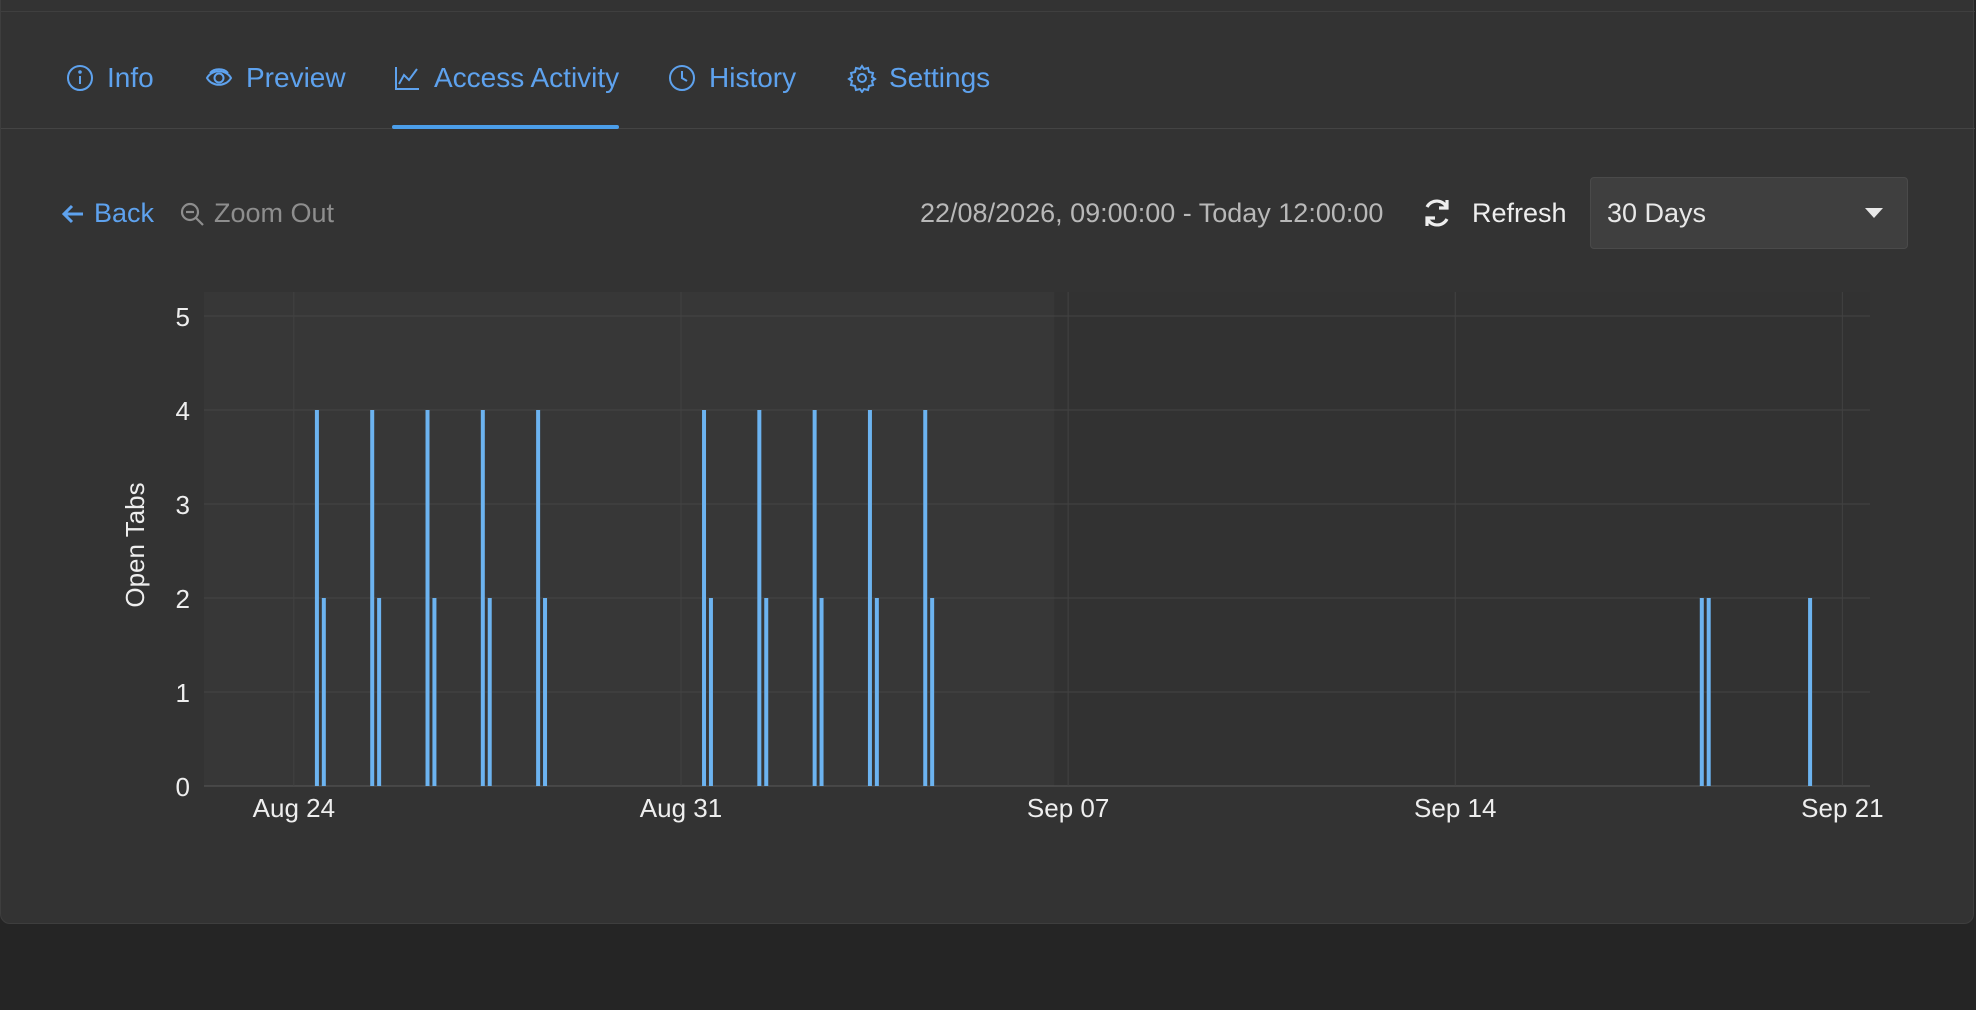 The width and height of the screenshot is (1976, 1010). I want to click on back-label: Back, so click(124, 213).